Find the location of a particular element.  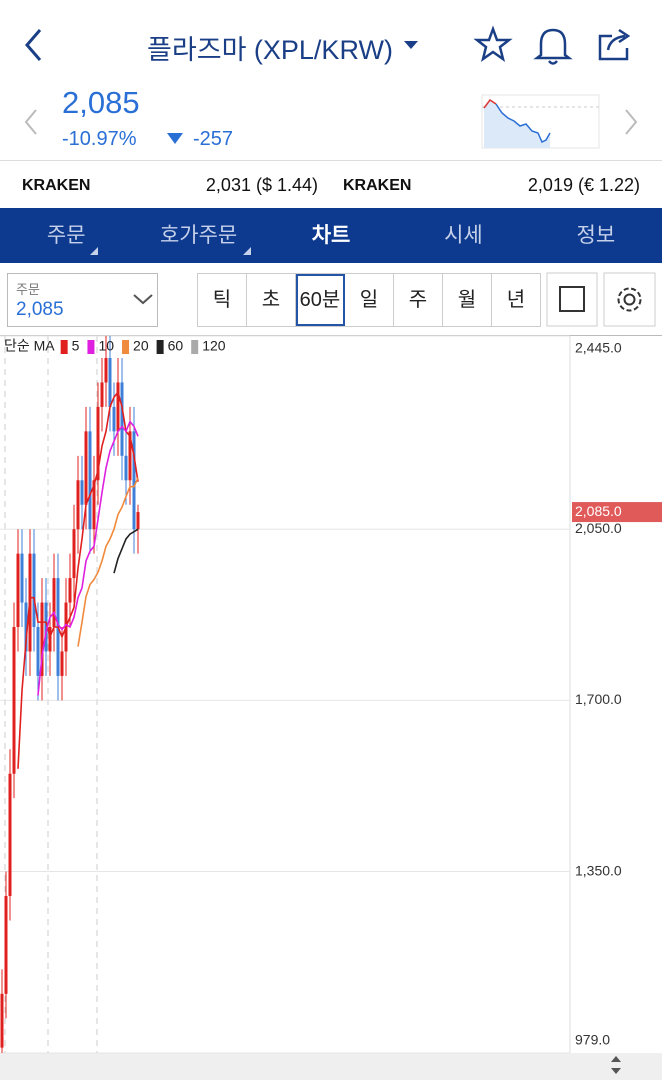

header-icons is located at coordinates (328, 45).